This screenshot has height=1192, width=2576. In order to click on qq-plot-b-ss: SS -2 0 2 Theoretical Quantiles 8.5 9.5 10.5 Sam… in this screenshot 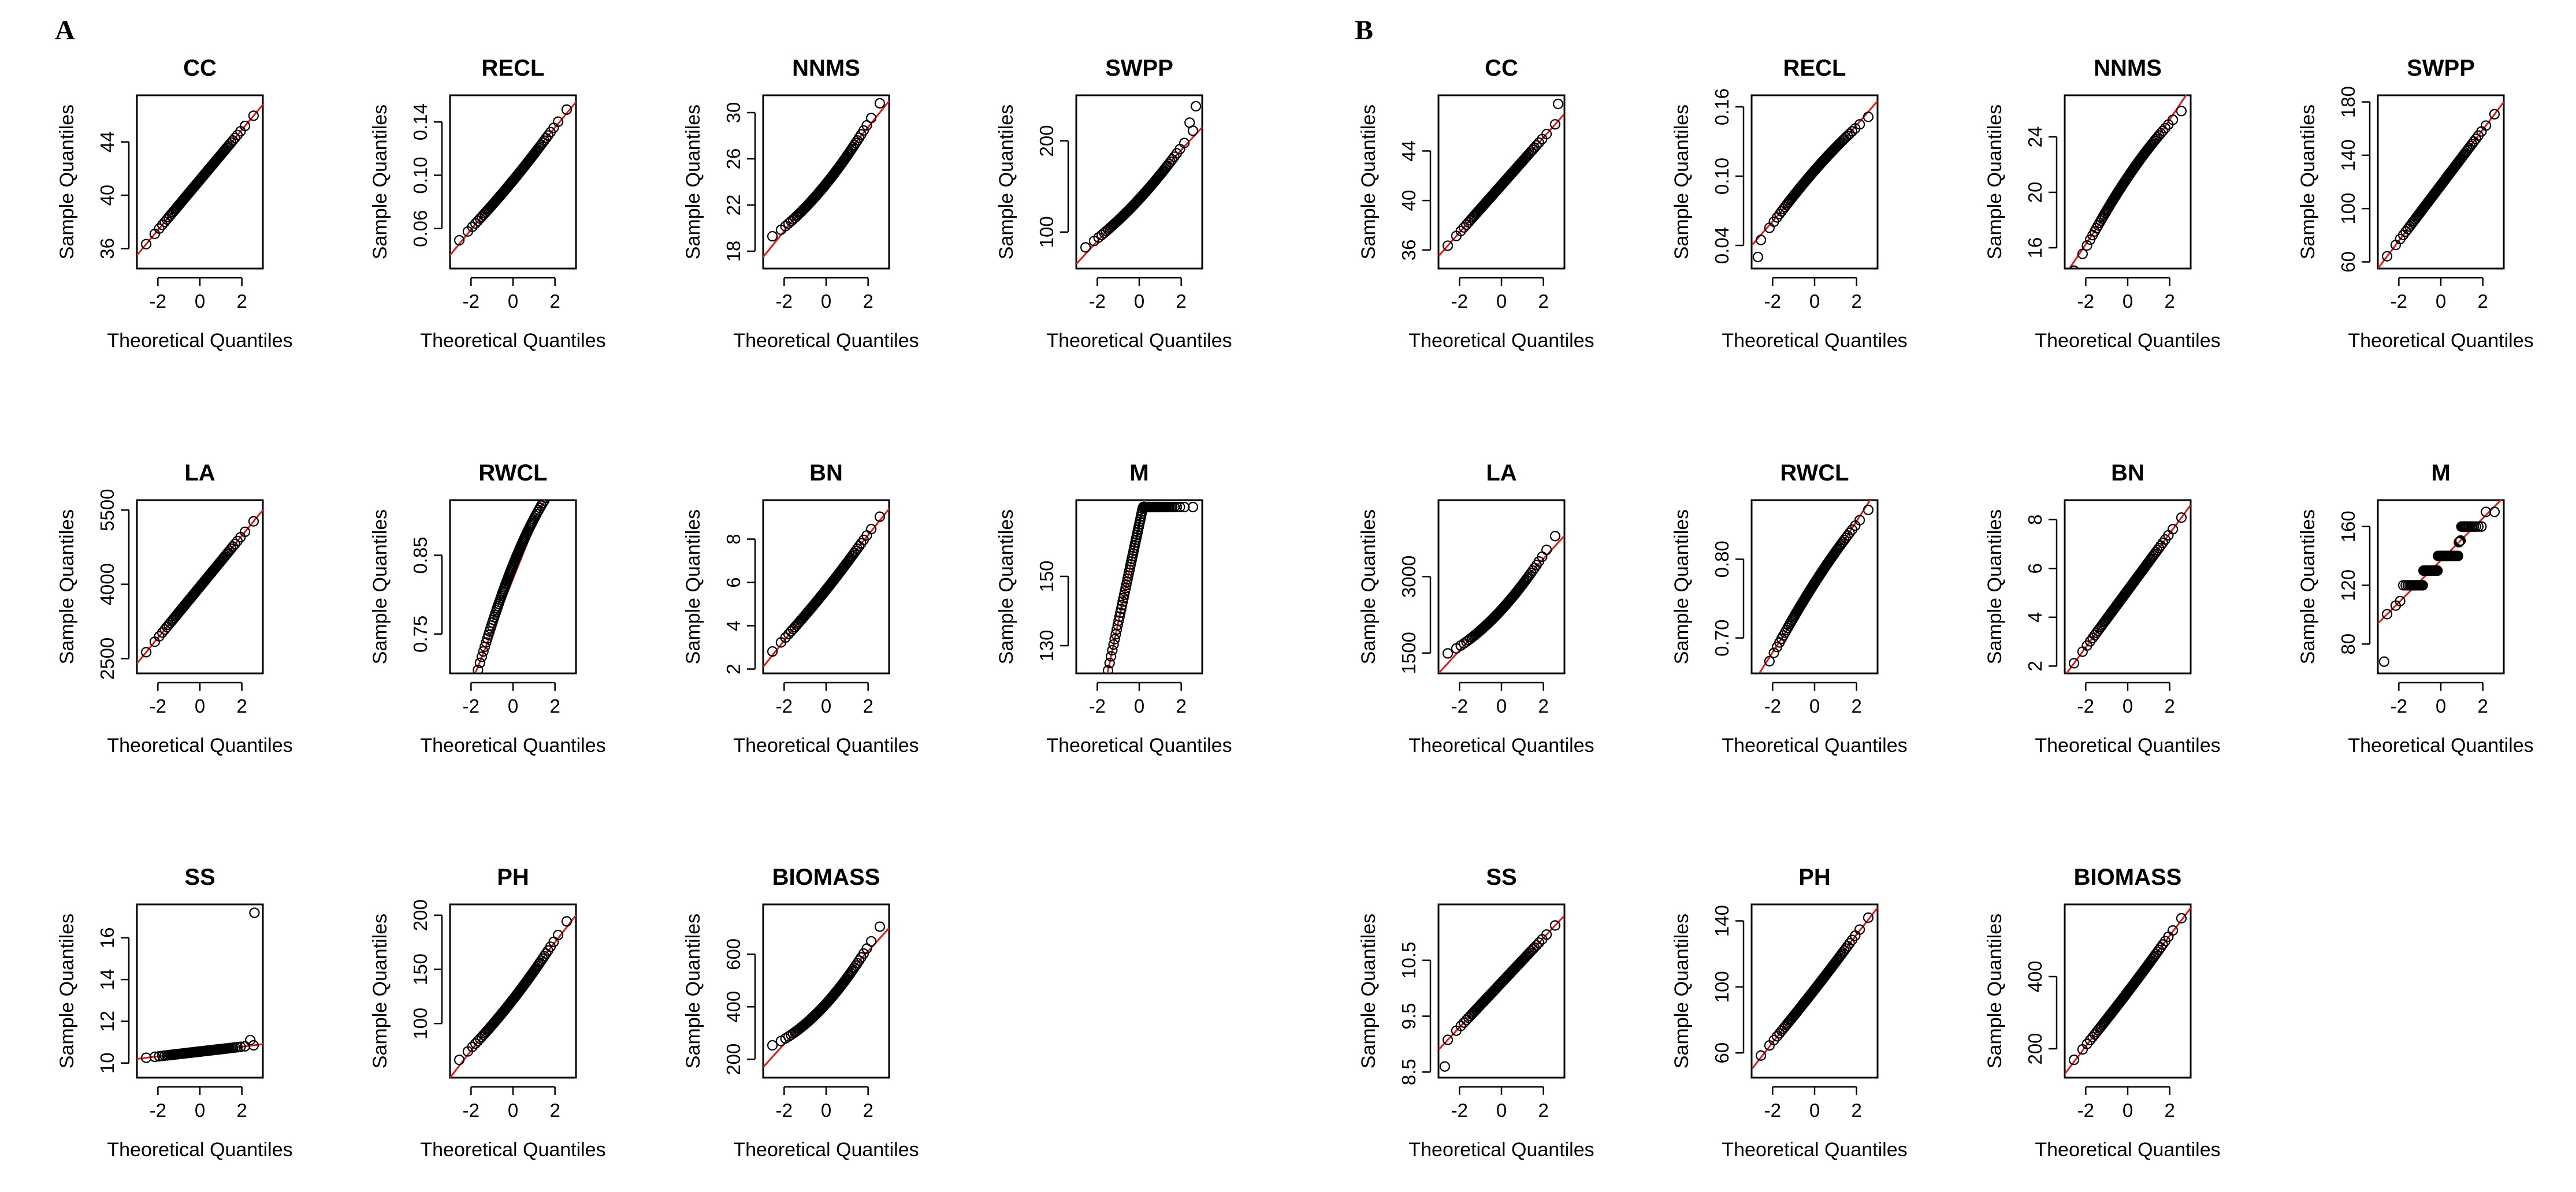, I will do `click(1476, 1013)`.